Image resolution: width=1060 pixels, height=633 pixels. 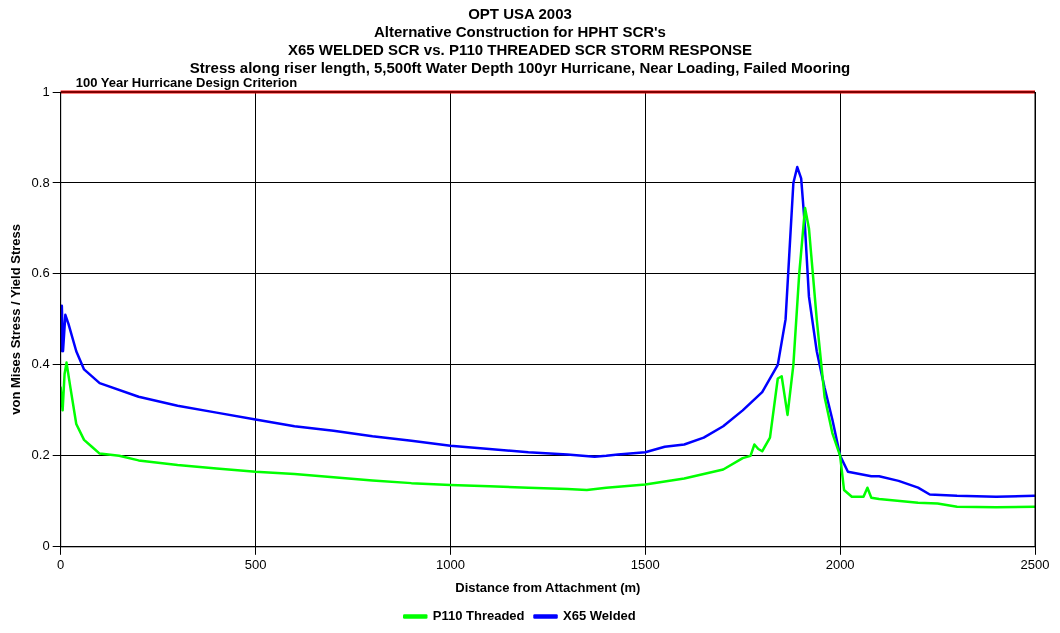 What do you see at coordinates (255, 565) in the screenshot?
I see `x-tick-label: 500` at bounding box center [255, 565].